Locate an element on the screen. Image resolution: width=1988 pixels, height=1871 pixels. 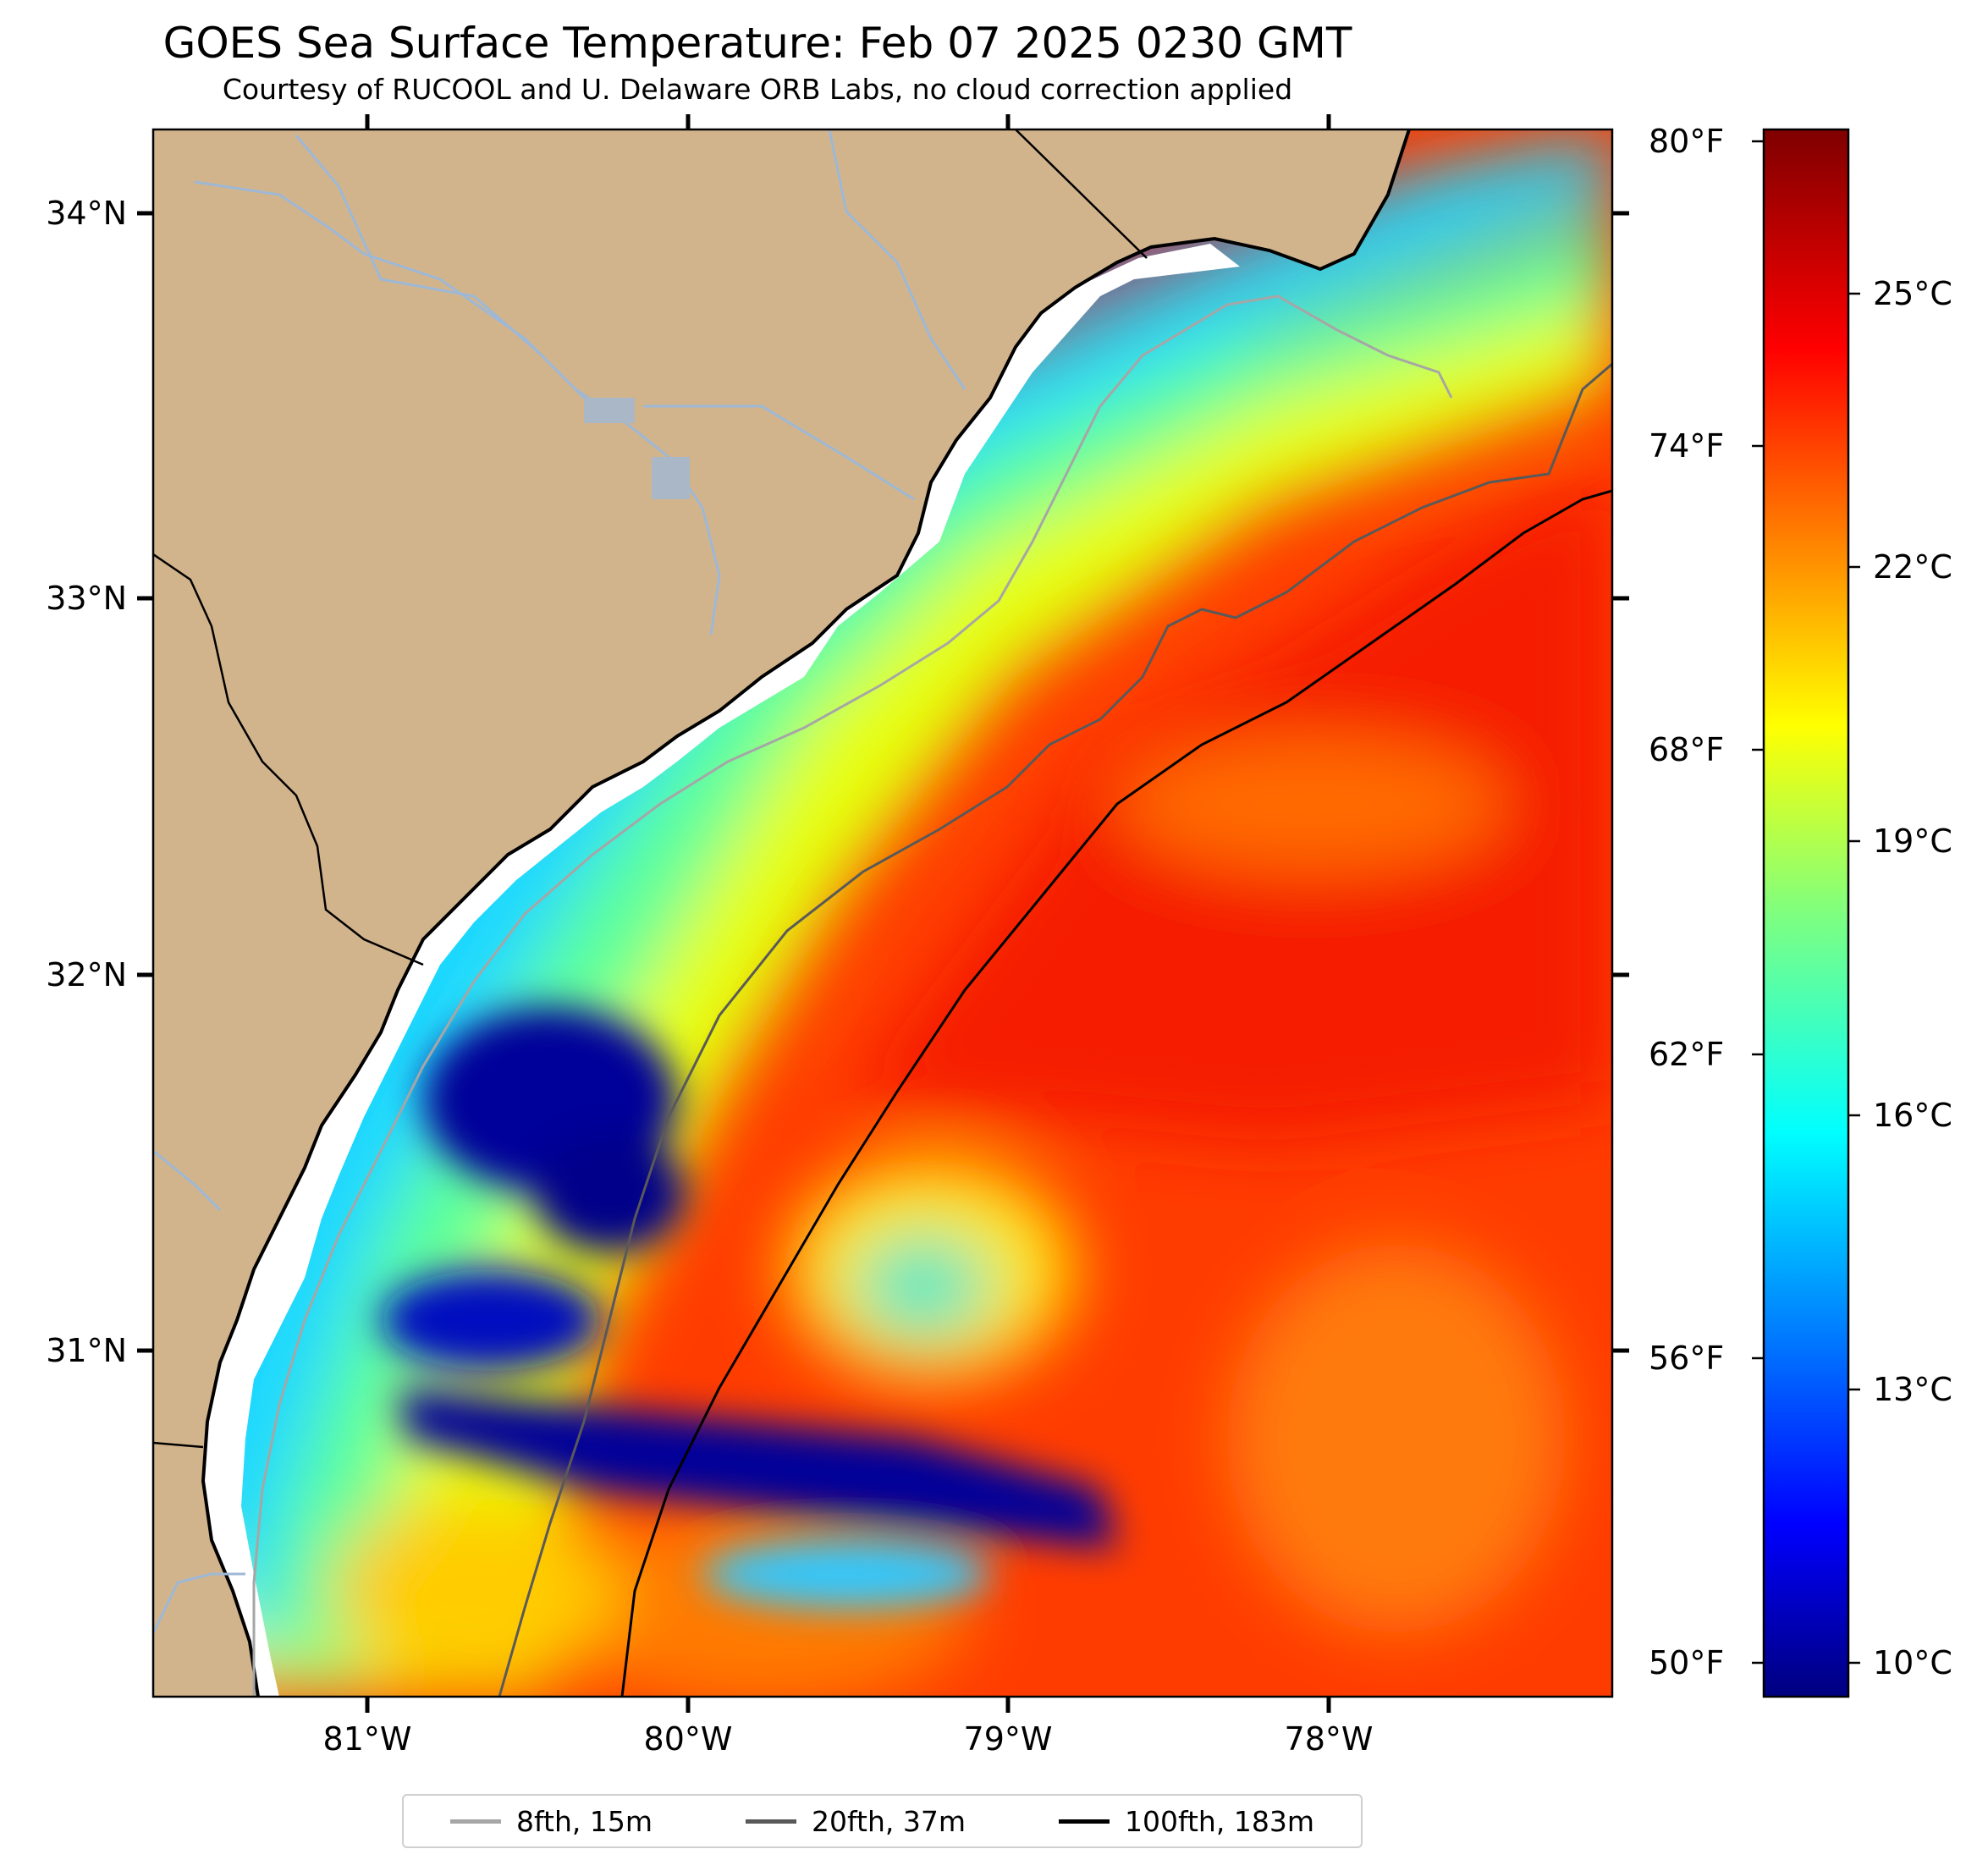
colorbar-c-label: 16°C is located at coordinates (1912, 1116).